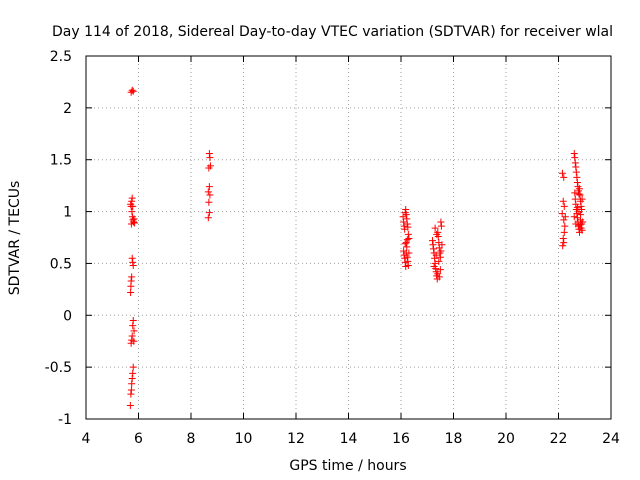  Describe the element at coordinates (67, 109) in the screenshot. I see `y-tick-label: 2` at that location.